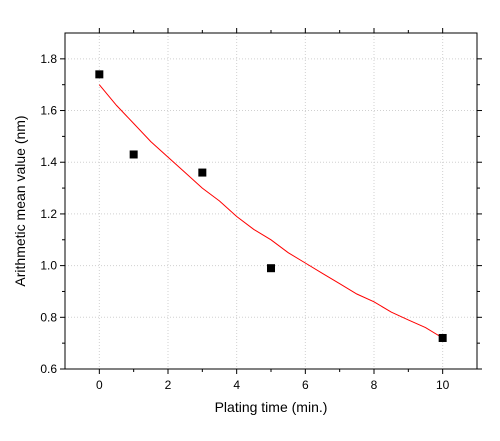  Describe the element at coordinates (48, 59) in the screenshot. I see `y-tick-label: 1.8` at that location.